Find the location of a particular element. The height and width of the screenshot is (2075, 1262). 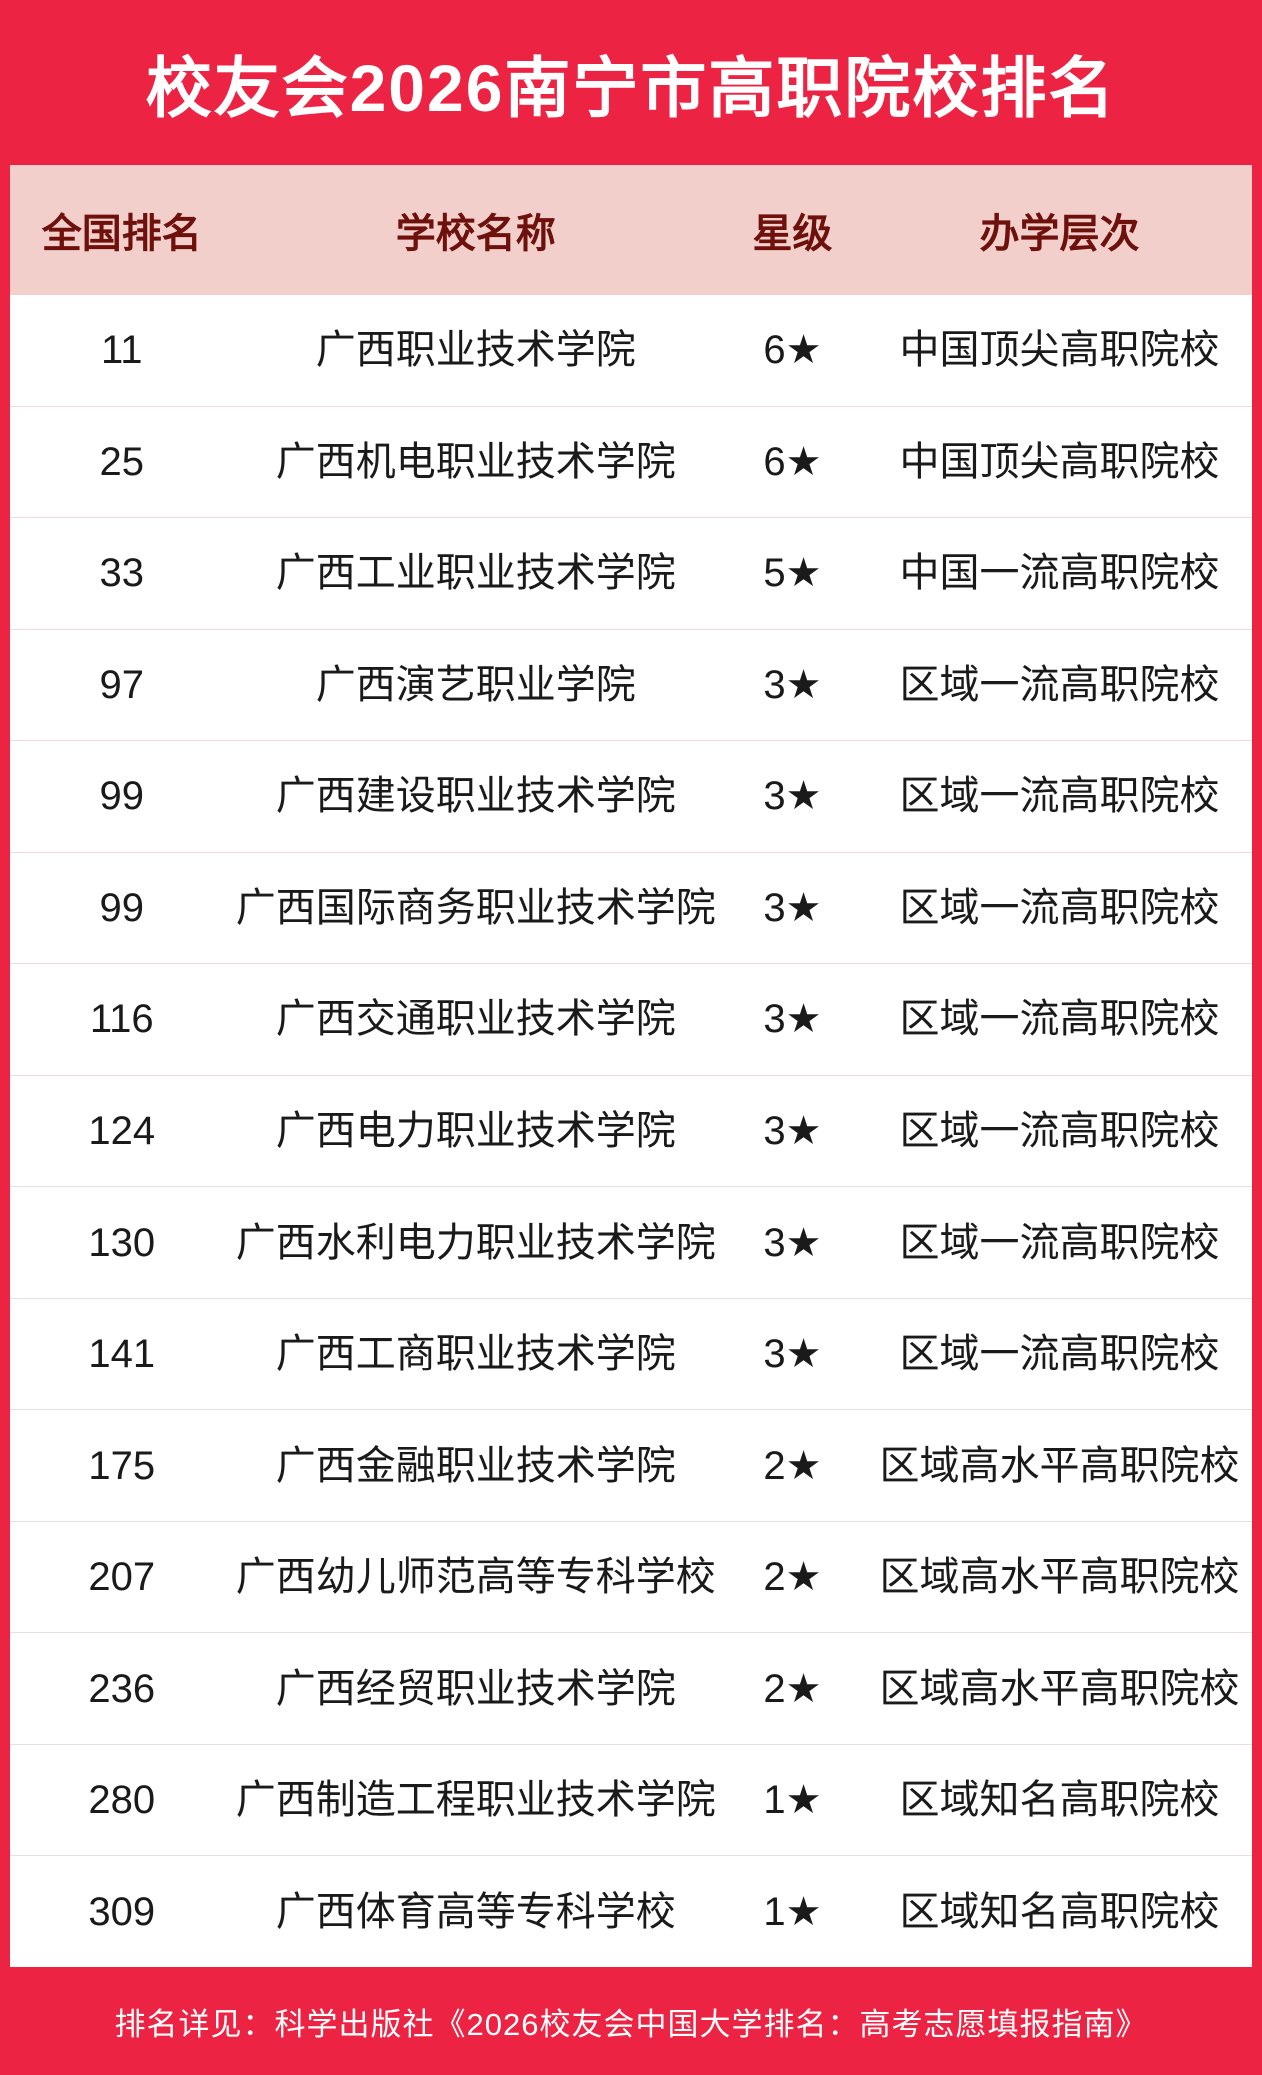

table-row: 141 广西工商职业技术学院 3★ 区域一流高职院校 is located at coordinates (631, 1353).